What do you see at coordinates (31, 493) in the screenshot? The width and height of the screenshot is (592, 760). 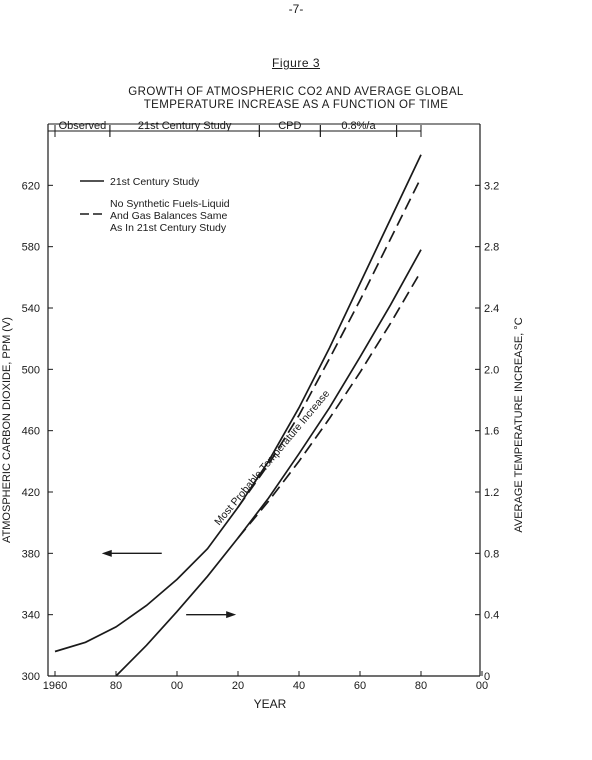 I see `y-tick-label: 420` at bounding box center [31, 493].